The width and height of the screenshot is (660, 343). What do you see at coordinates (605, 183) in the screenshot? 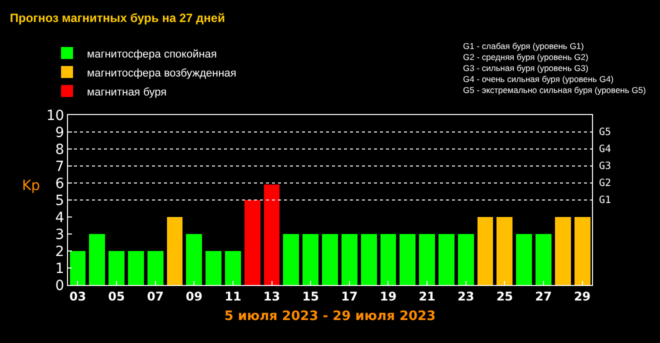
I see `ref-line-label: G2` at bounding box center [605, 183].